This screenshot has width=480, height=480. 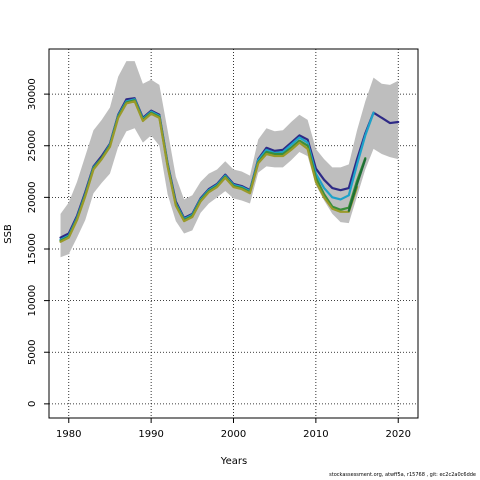 I want to click on x-tick-label: 2010, so click(x=315, y=434).